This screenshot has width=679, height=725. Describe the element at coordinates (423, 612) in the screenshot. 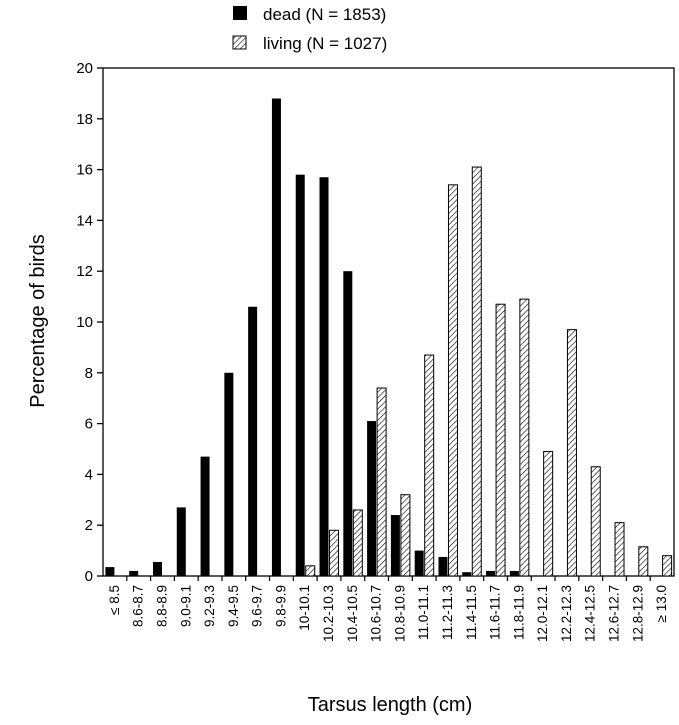

I see `x-category-label: 11.0-11.1` at that location.